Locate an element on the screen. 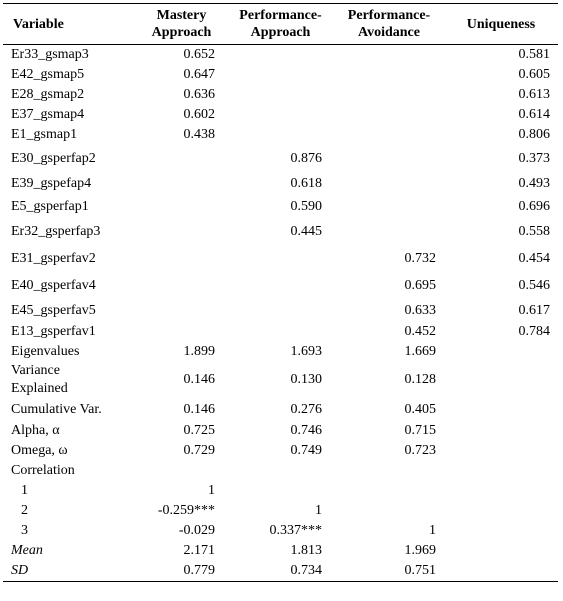  mastery-value: 1 is located at coordinates (211, 490).